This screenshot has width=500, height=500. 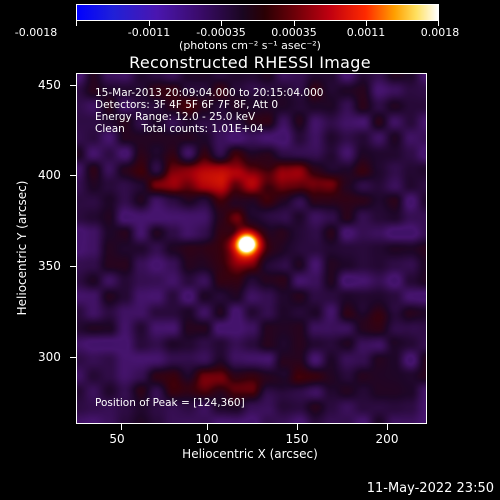 I want to click on info-time-range: 15-Mar-2013 20:09:04.000 to 20:15:04.000, so click(x=209, y=93).